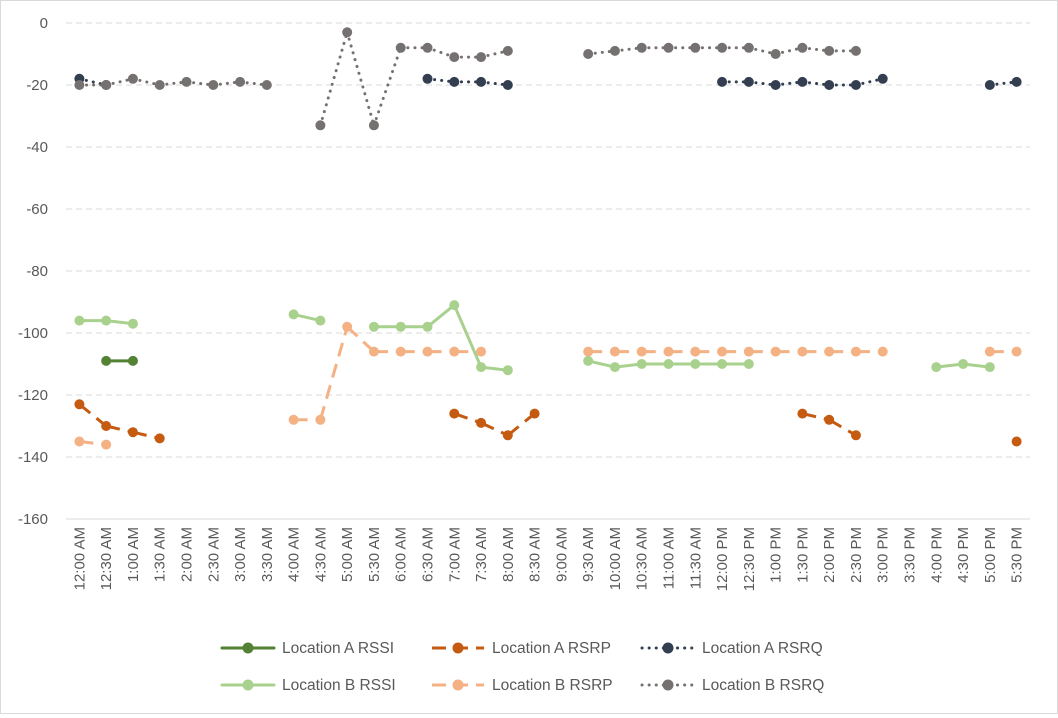  Describe the element at coordinates (33, 395) in the screenshot. I see `y-tick-label: -120` at that location.